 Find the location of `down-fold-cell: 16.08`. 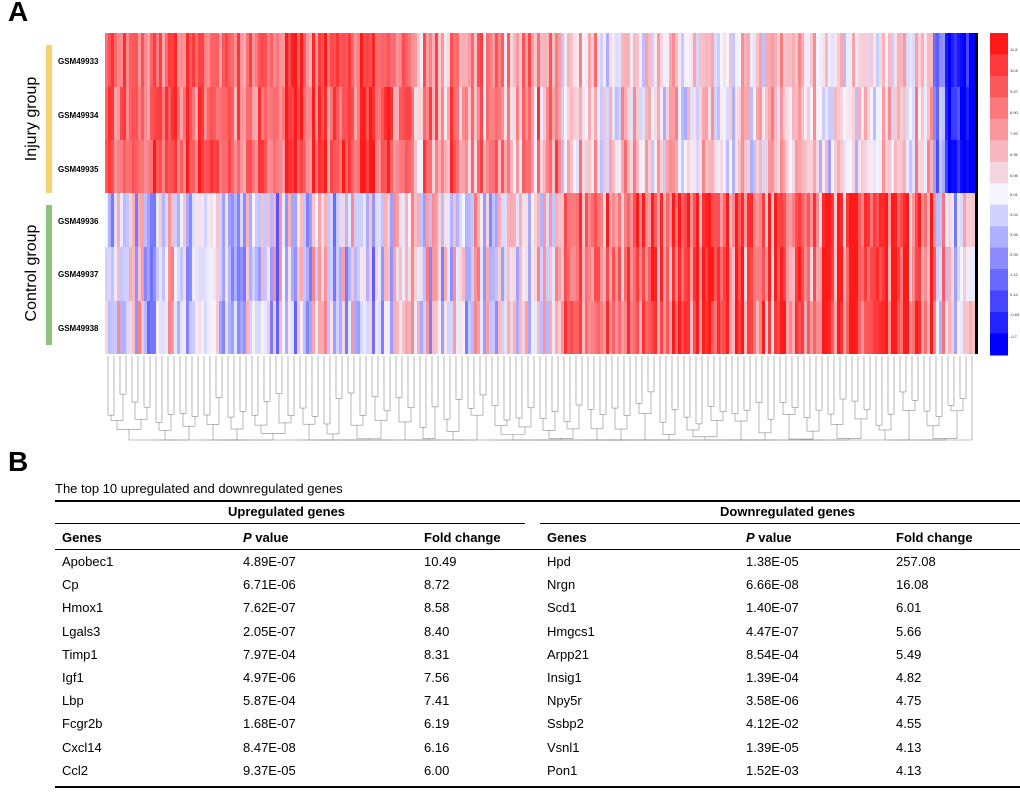

down-fold-cell: 16.08 is located at coordinates (912, 585).